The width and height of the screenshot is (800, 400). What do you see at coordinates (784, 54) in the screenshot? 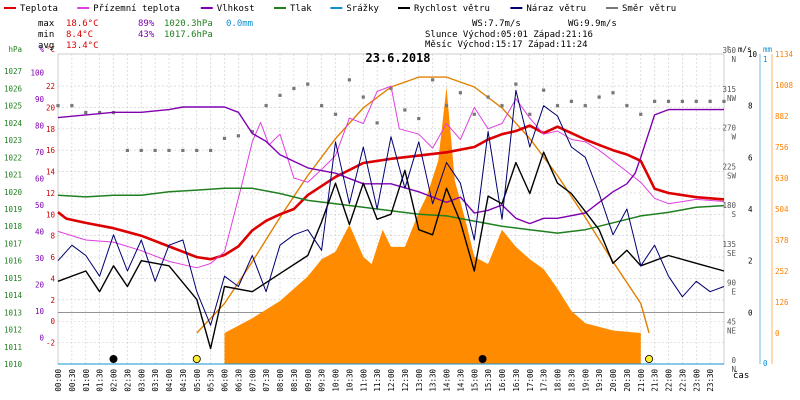
I see `axis-wm2-tick-9: 1134` at bounding box center [784, 54].